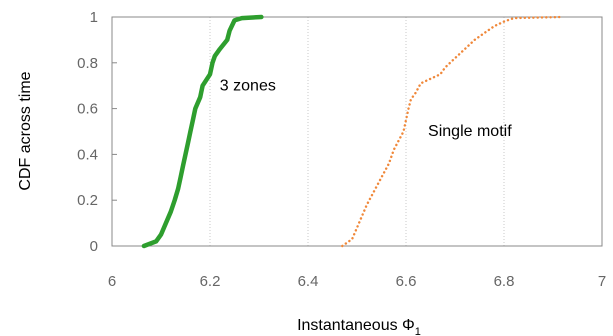 This screenshot has height=336, width=613. I want to click on x-tick-label: 7, so click(602, 281).